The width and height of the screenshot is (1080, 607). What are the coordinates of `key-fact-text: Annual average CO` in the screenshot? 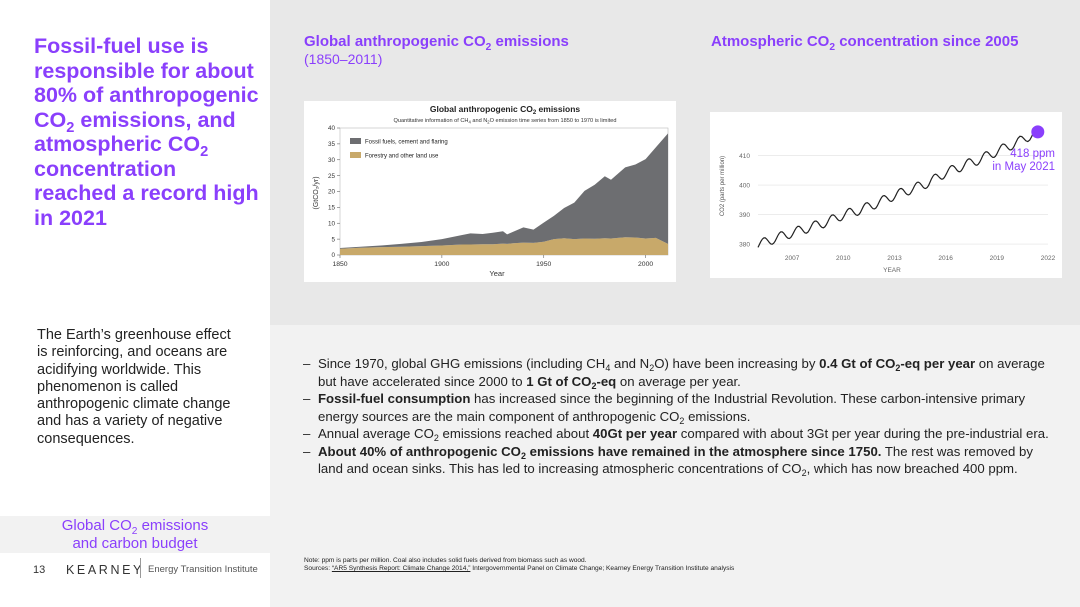 It's located at (376, 433).